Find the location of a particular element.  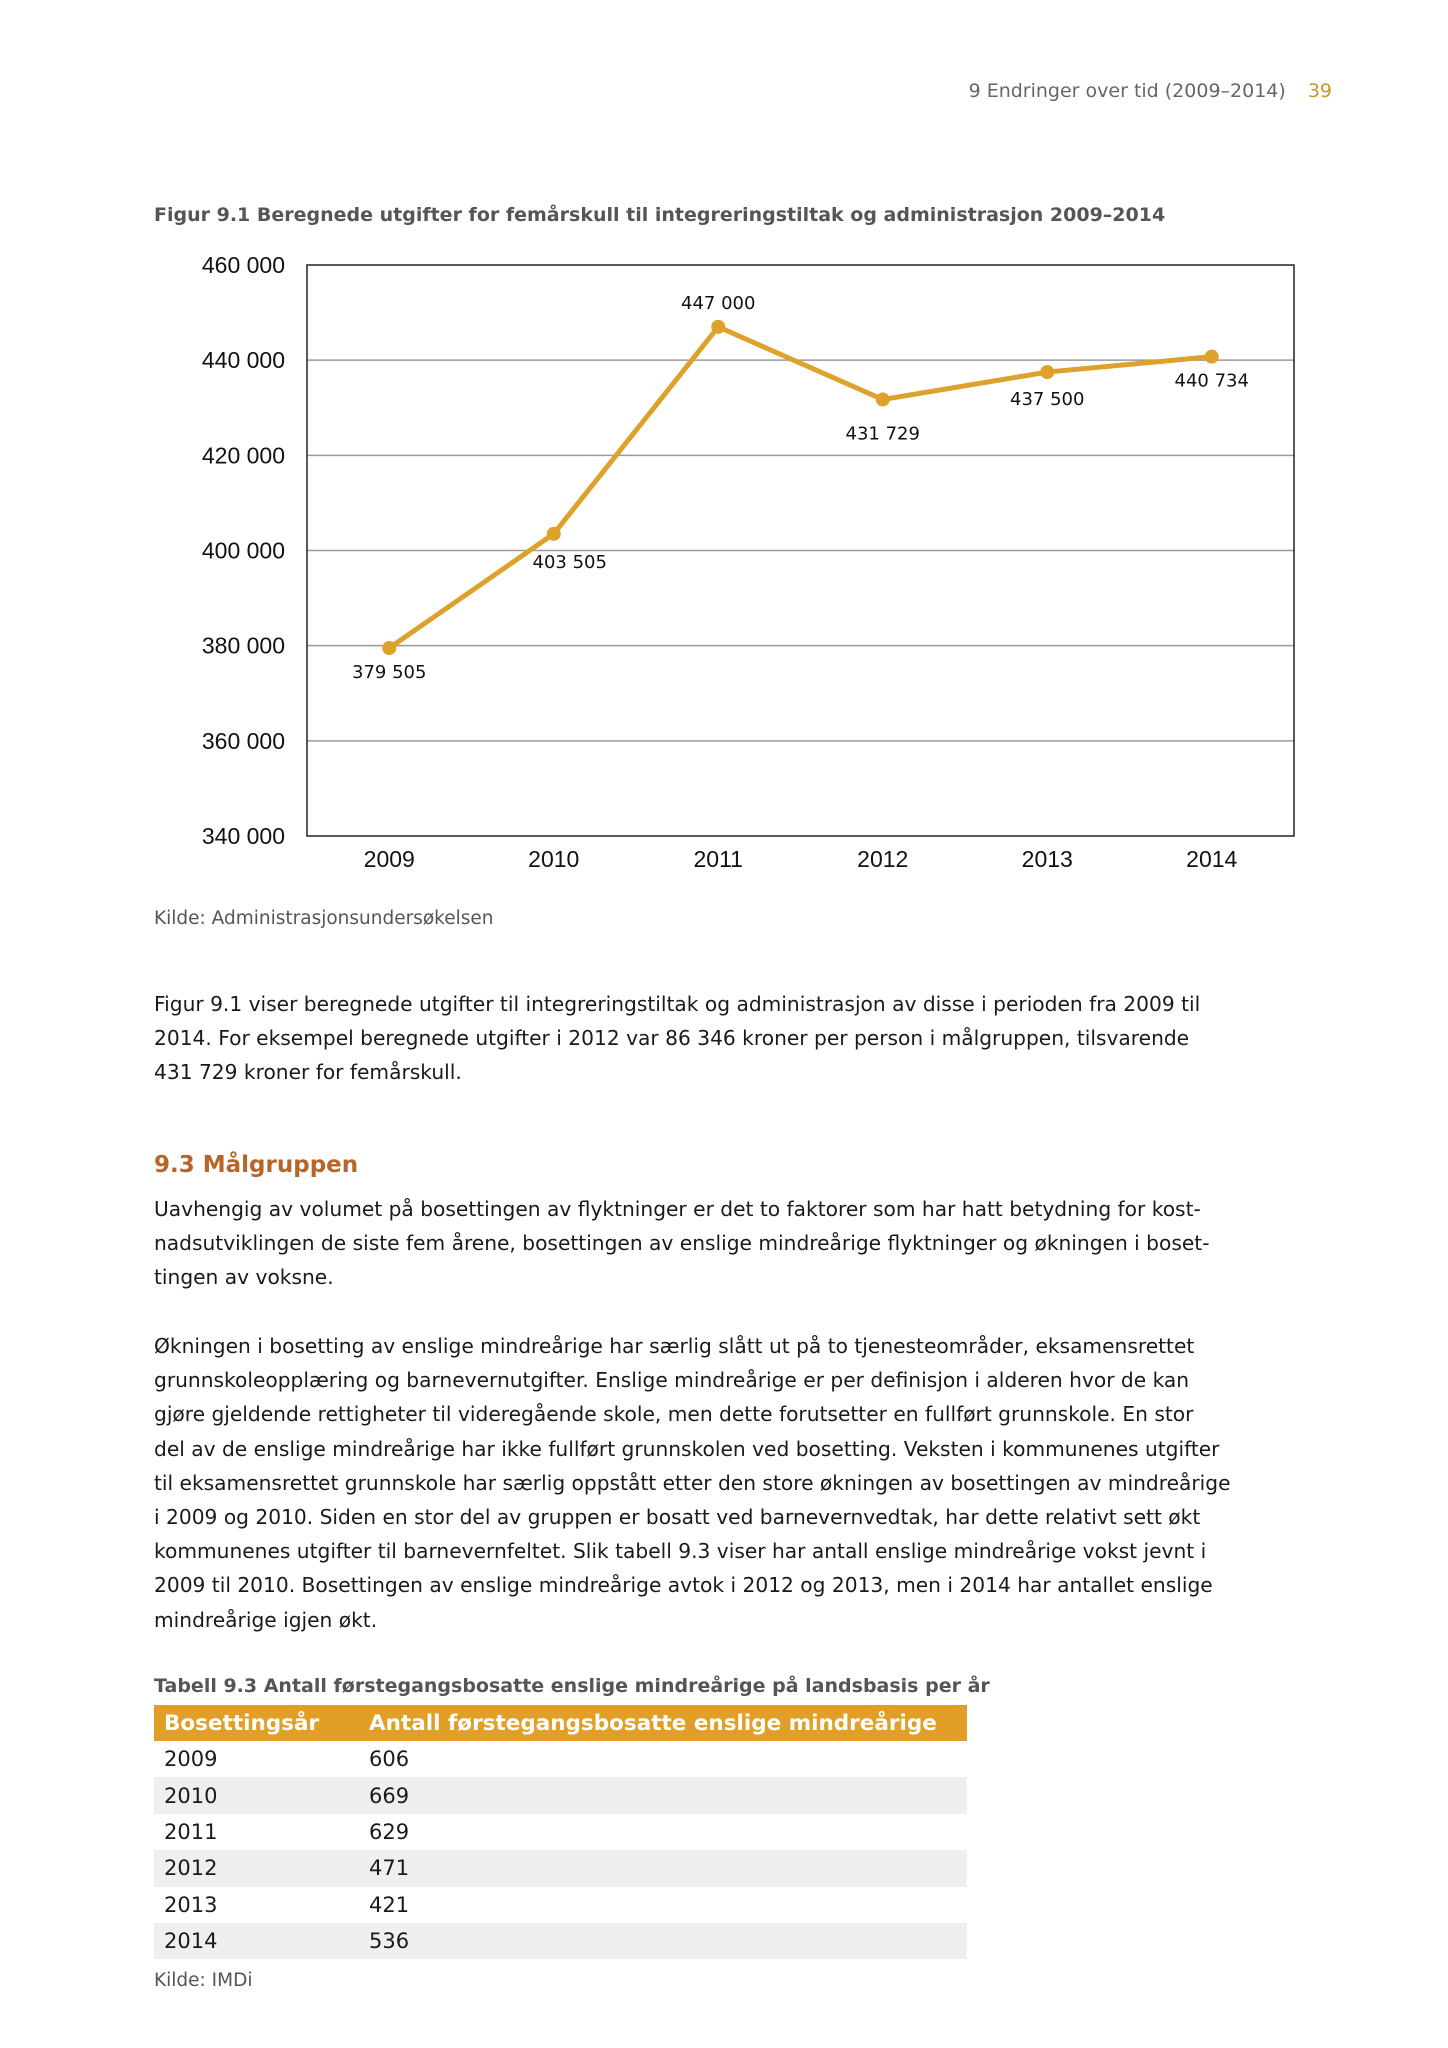

data-label: 379 505 is located at coordinates (389, 672).